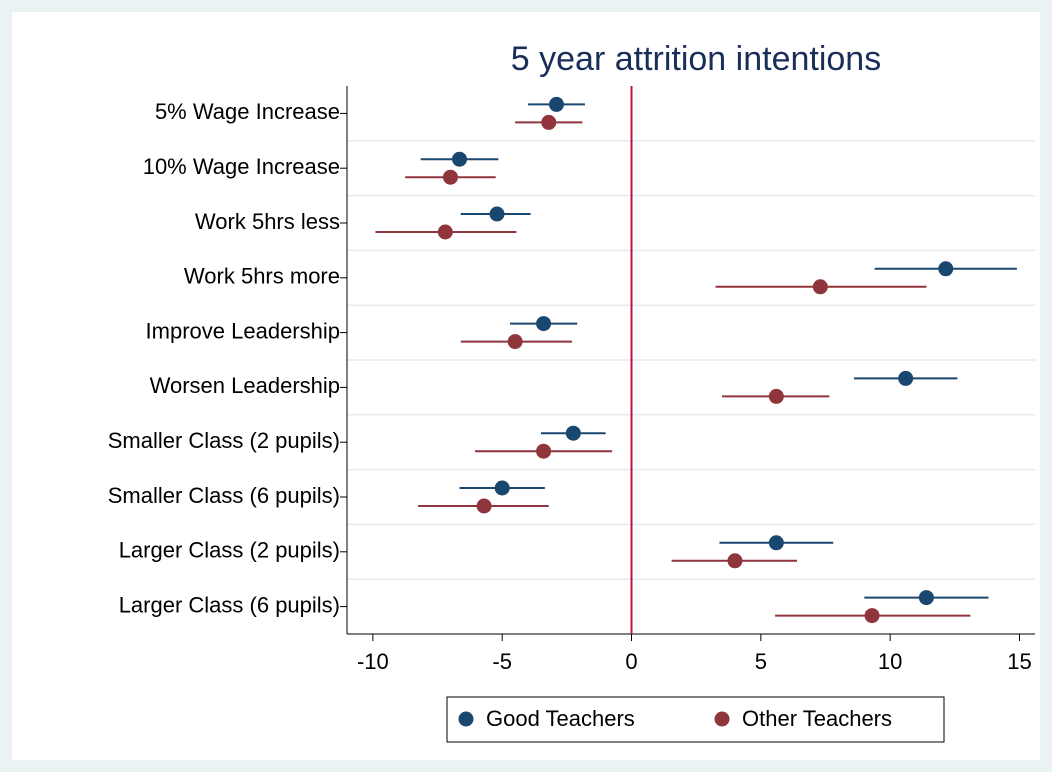 The image size is (1052, 777). Describe the element at coordinates (1019, 661) in the screenshot. I see `x-tick-label: 15` at that location.